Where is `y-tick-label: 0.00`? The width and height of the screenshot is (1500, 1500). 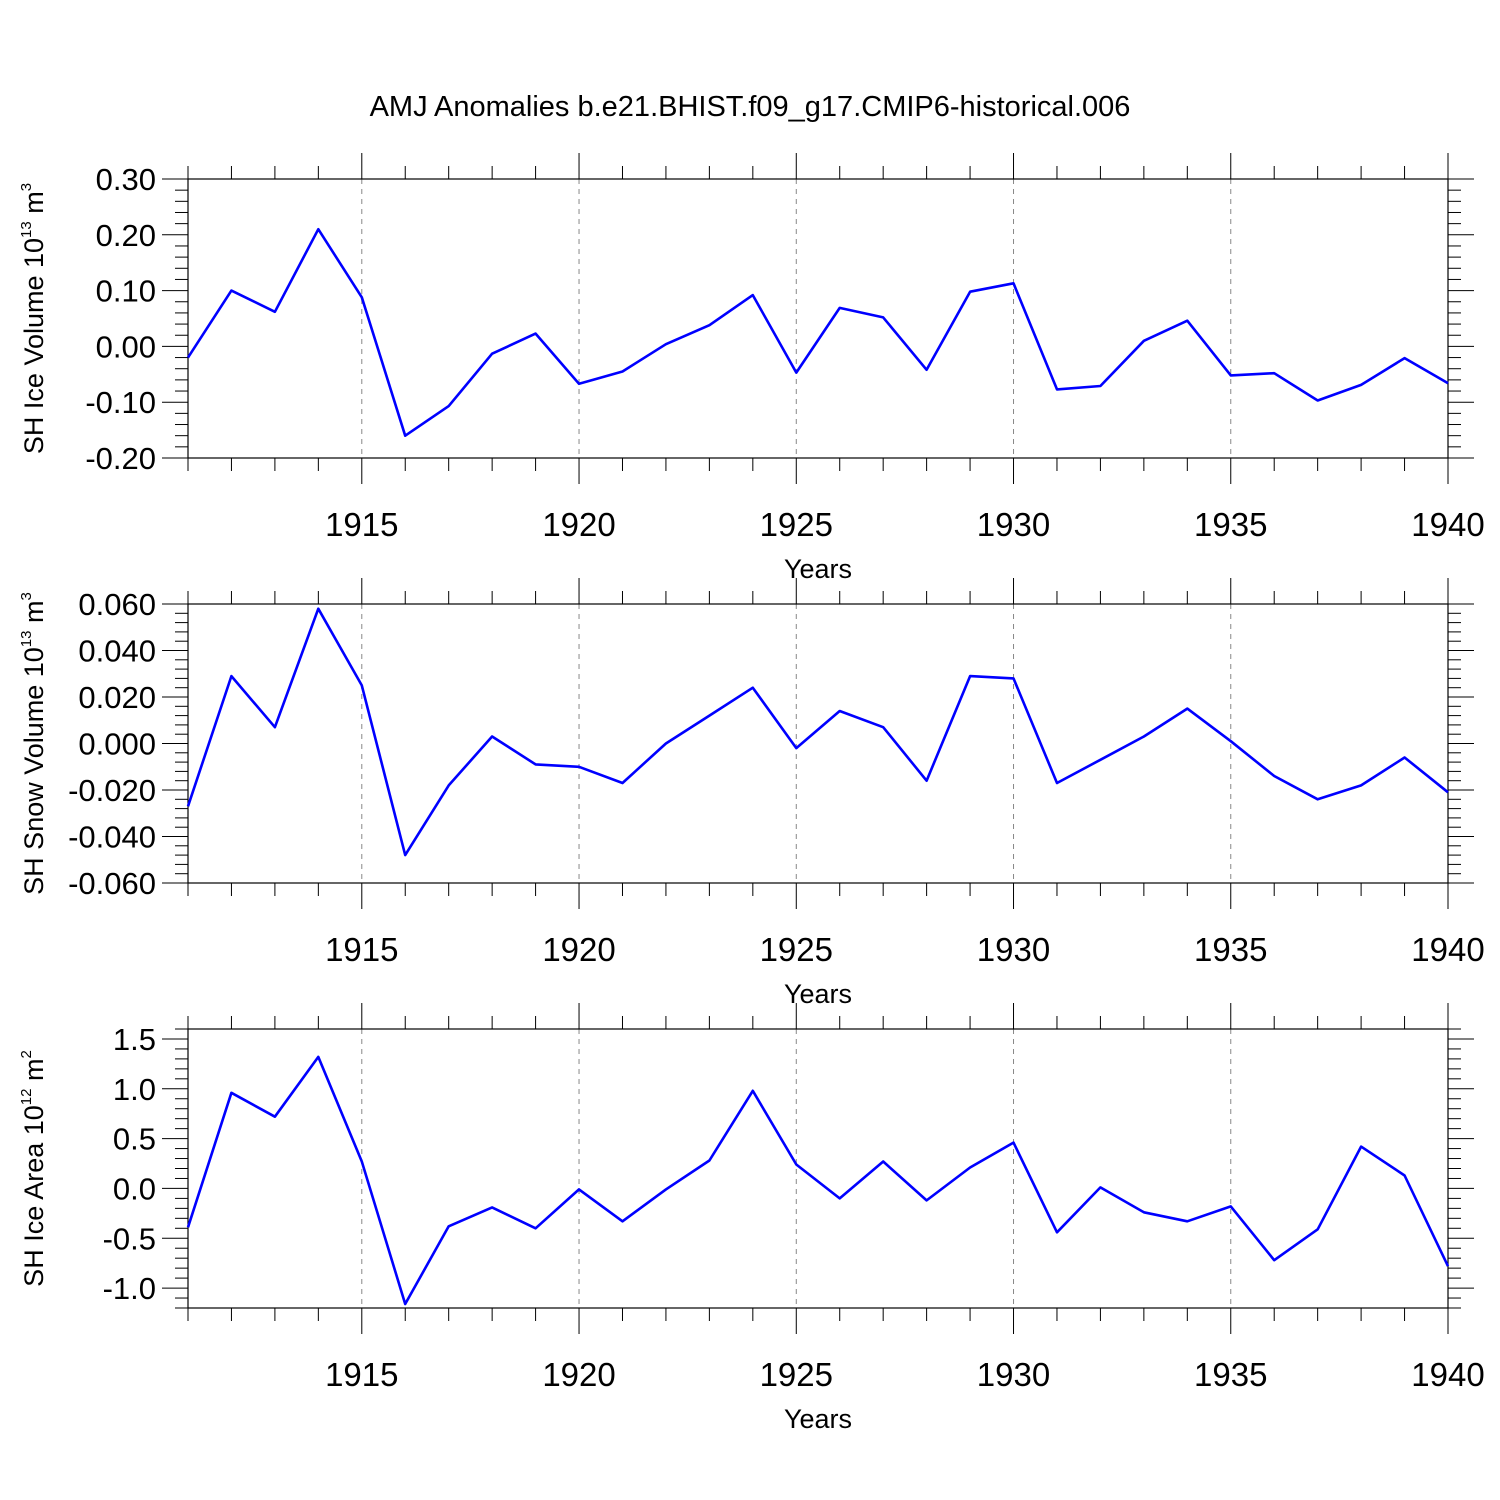
y-tick-label: 0.00 is located at coordinates (126, 346).